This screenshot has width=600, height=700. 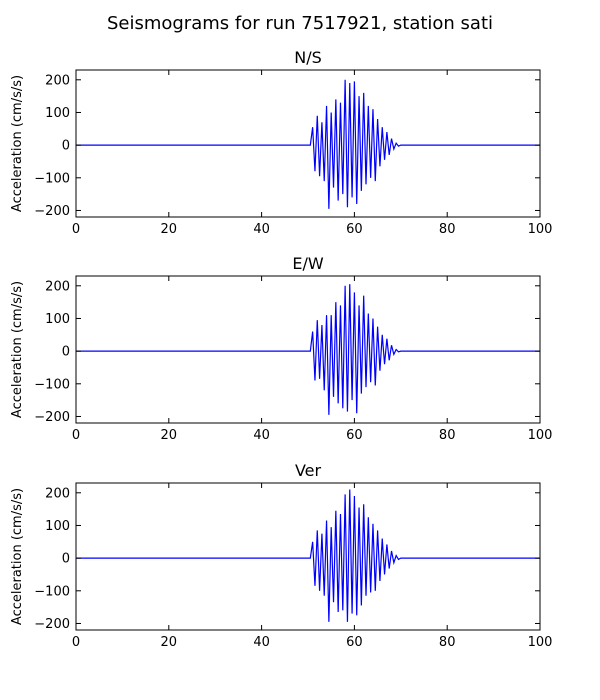 What do you see at coordinates (308, 57) in the screenshot?
I see `panel-title: N/S` at bounding box center [308, 57].